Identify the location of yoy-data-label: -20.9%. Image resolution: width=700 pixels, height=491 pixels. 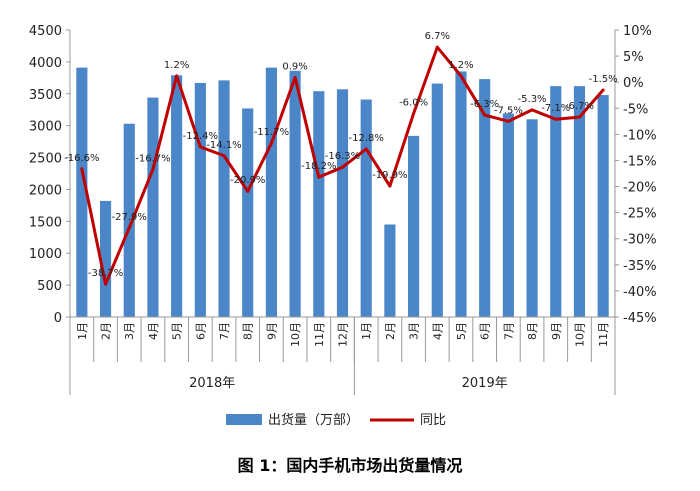
(247, 180).